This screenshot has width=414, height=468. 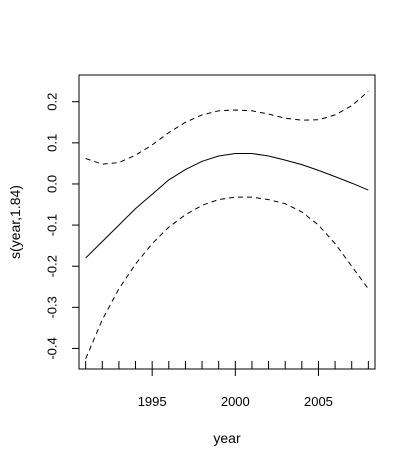 What do you see at coordinates (227, 438) in the screenshot?
I see `x-axis-title: year` at bounding box center [227, 438].